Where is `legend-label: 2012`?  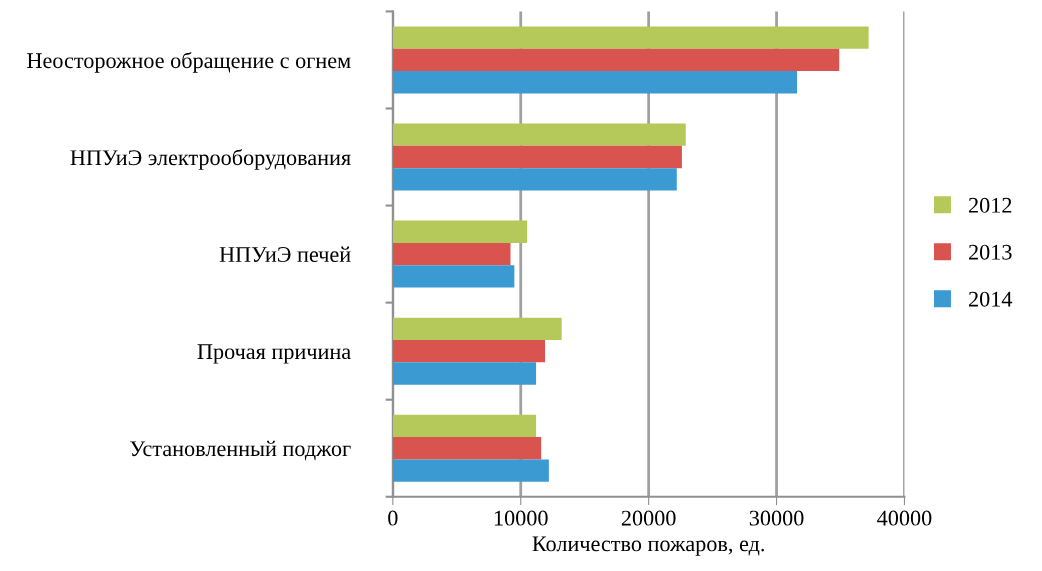
legend-label: 2012 is located at coordinates (990, 205).